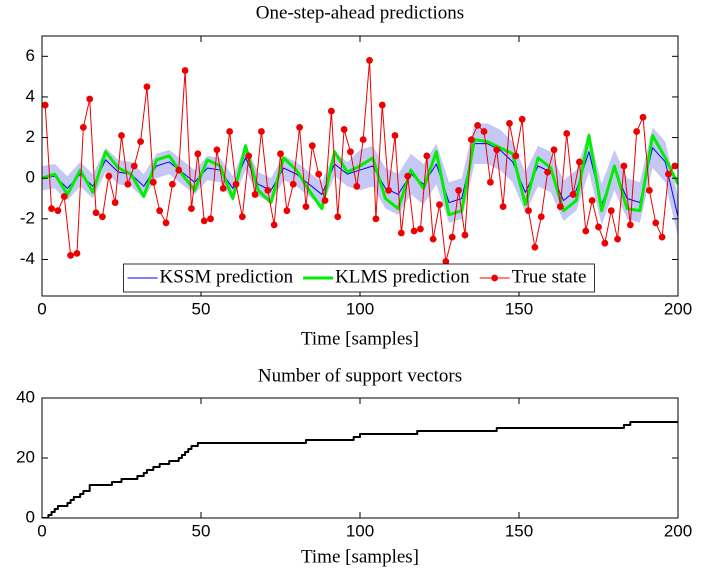  What do you see at coordinates (27, 258) in the screenshot?
I see `y-tick-label: -4` at bounding box center [27, 258].